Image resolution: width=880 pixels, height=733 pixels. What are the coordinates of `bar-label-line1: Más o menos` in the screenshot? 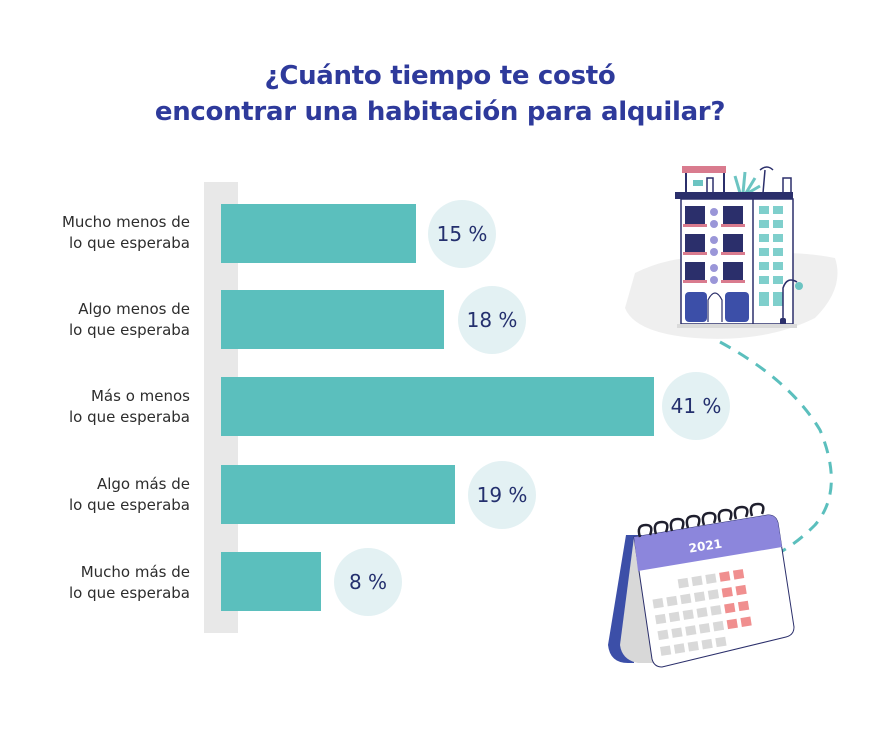 It's located at (140, 396).